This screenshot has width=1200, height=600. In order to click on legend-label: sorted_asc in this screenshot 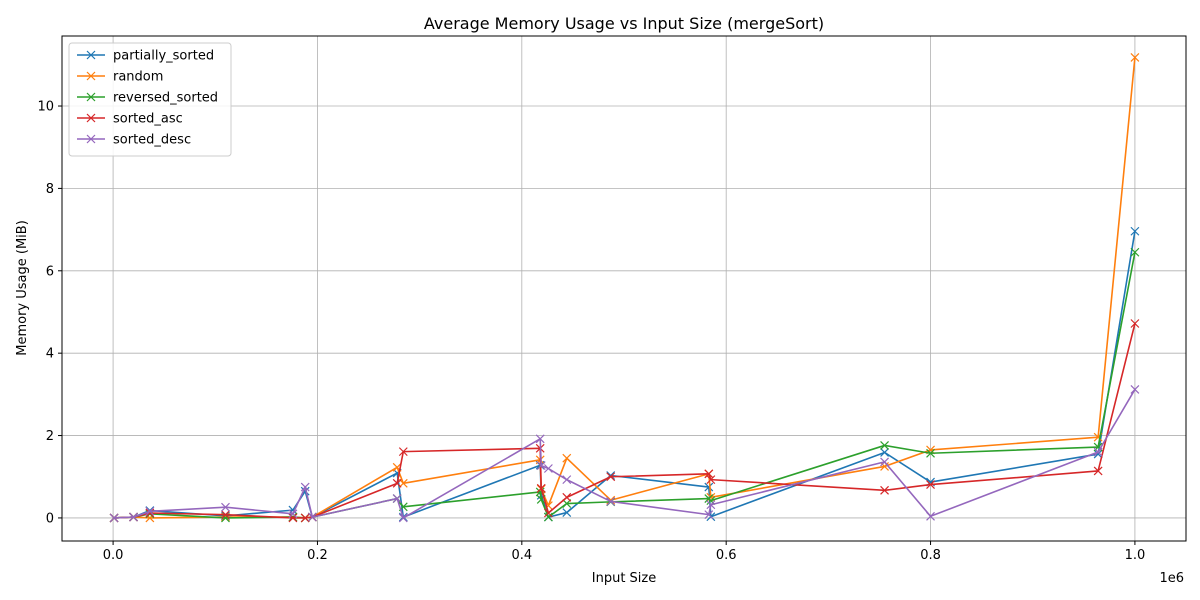, I will do `click(148, 119)`.